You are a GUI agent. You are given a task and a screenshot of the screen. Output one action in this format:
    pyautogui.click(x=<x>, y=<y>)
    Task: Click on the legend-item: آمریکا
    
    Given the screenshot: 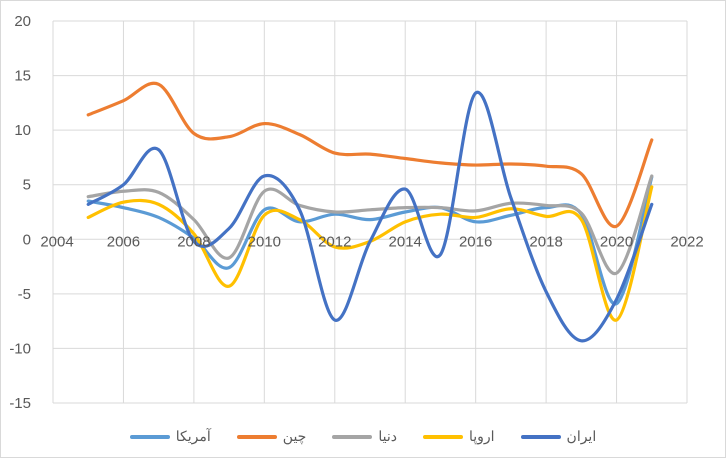 What is the action you would take?
    pyautogui.click(x=170, y=436)
    